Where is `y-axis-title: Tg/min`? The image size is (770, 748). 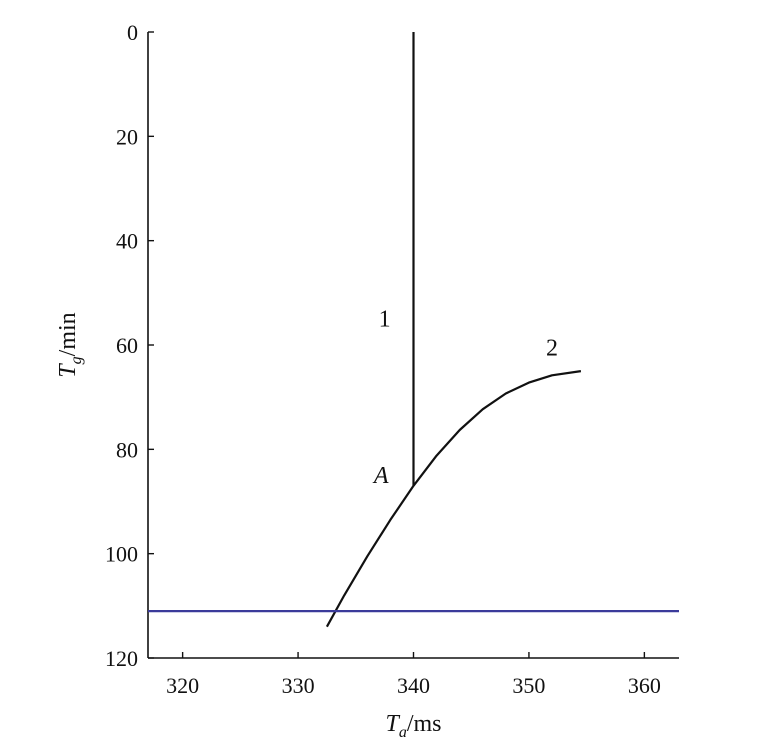 y-axis-title: Tg/min is located at coordinates (70, 344).